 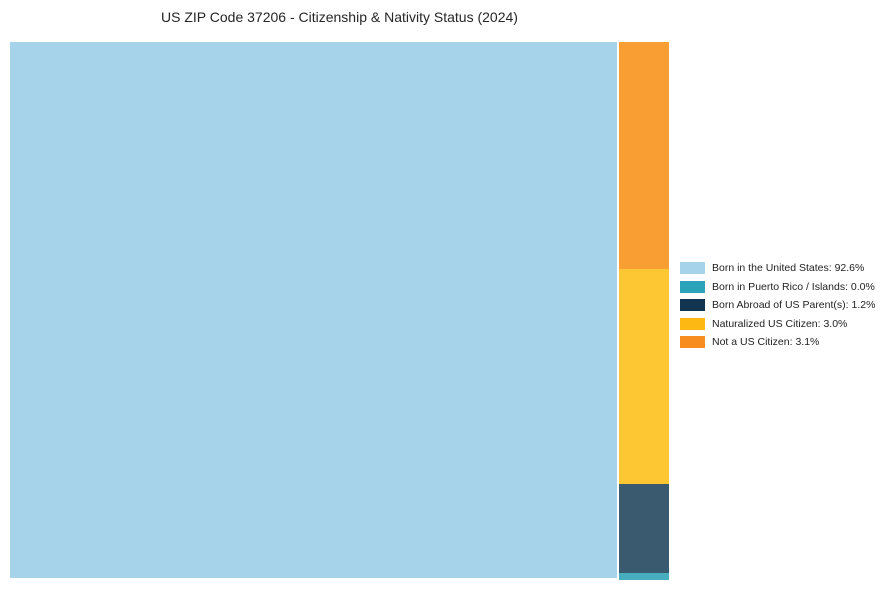 I want to click on legend-label-born-puerto-rico: Born in Puerto Rico / Islands: 0.0%, so click(x=793, y=286).